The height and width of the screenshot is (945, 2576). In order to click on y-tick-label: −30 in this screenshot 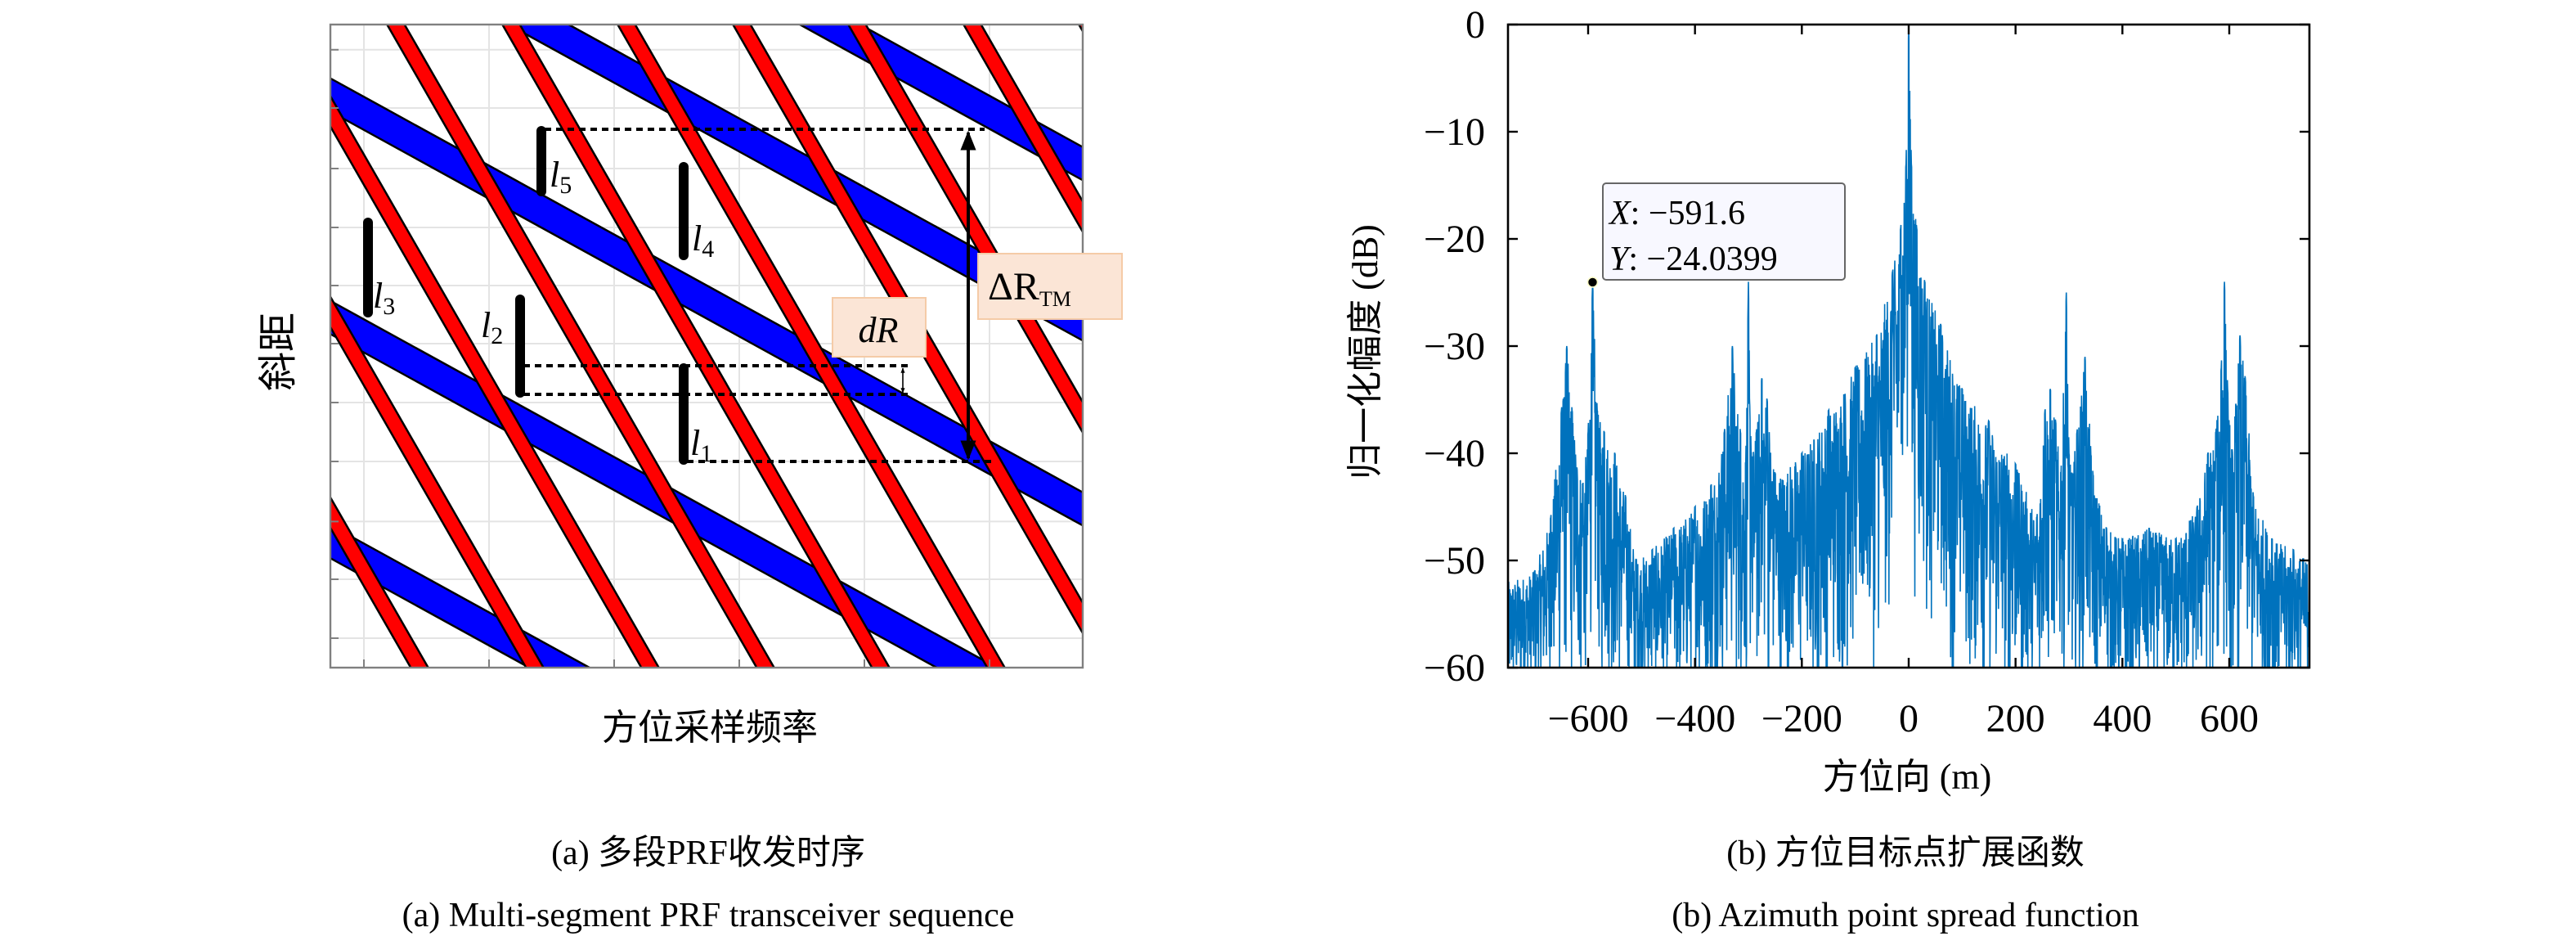, I will do `click(1454, 347)`.